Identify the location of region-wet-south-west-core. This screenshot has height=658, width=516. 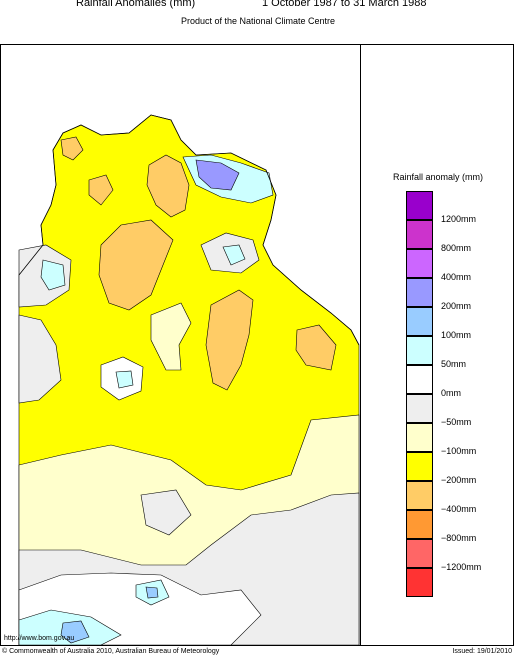
(75, 632).